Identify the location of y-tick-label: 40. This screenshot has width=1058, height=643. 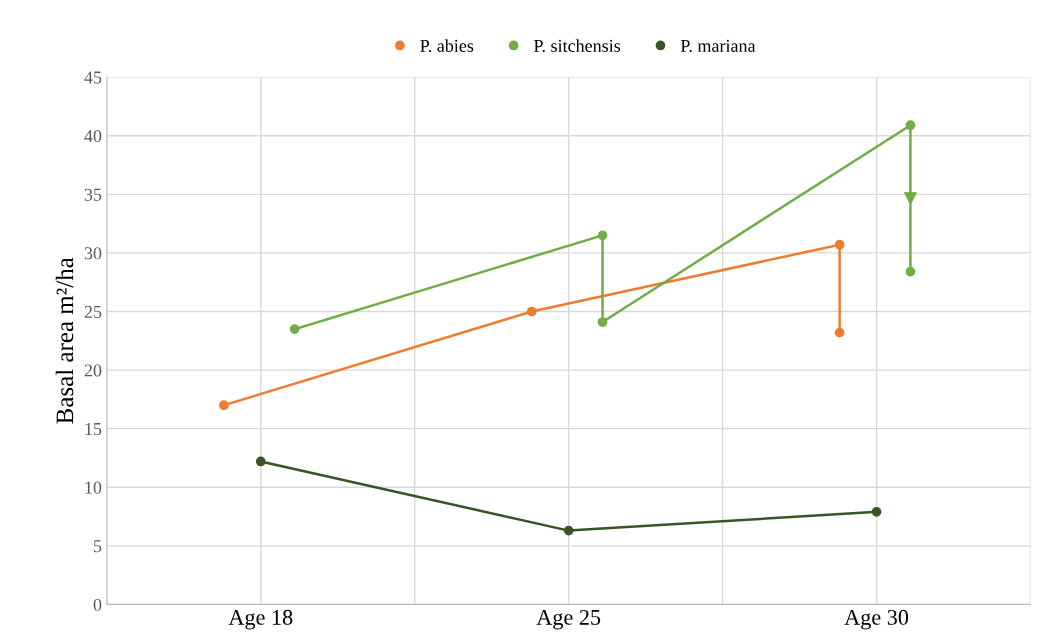
(93, 136).